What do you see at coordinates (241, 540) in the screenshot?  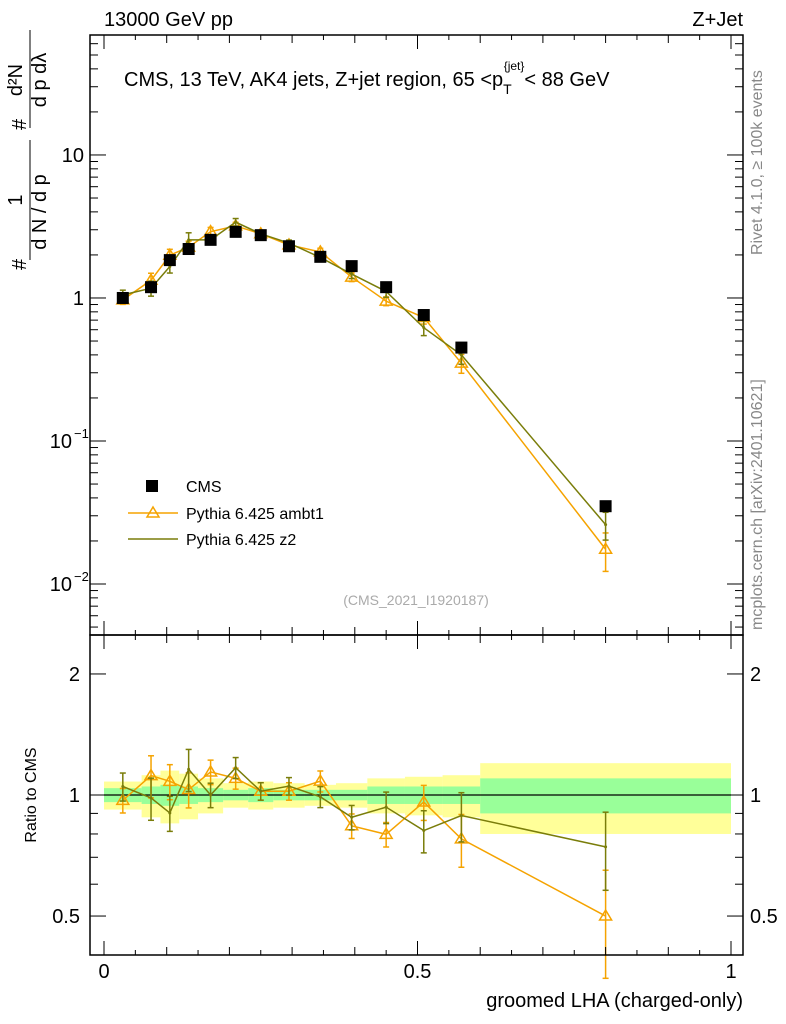 I see `legend-z2: Pythia 6.425 z2` at bounding box center [241, 540].